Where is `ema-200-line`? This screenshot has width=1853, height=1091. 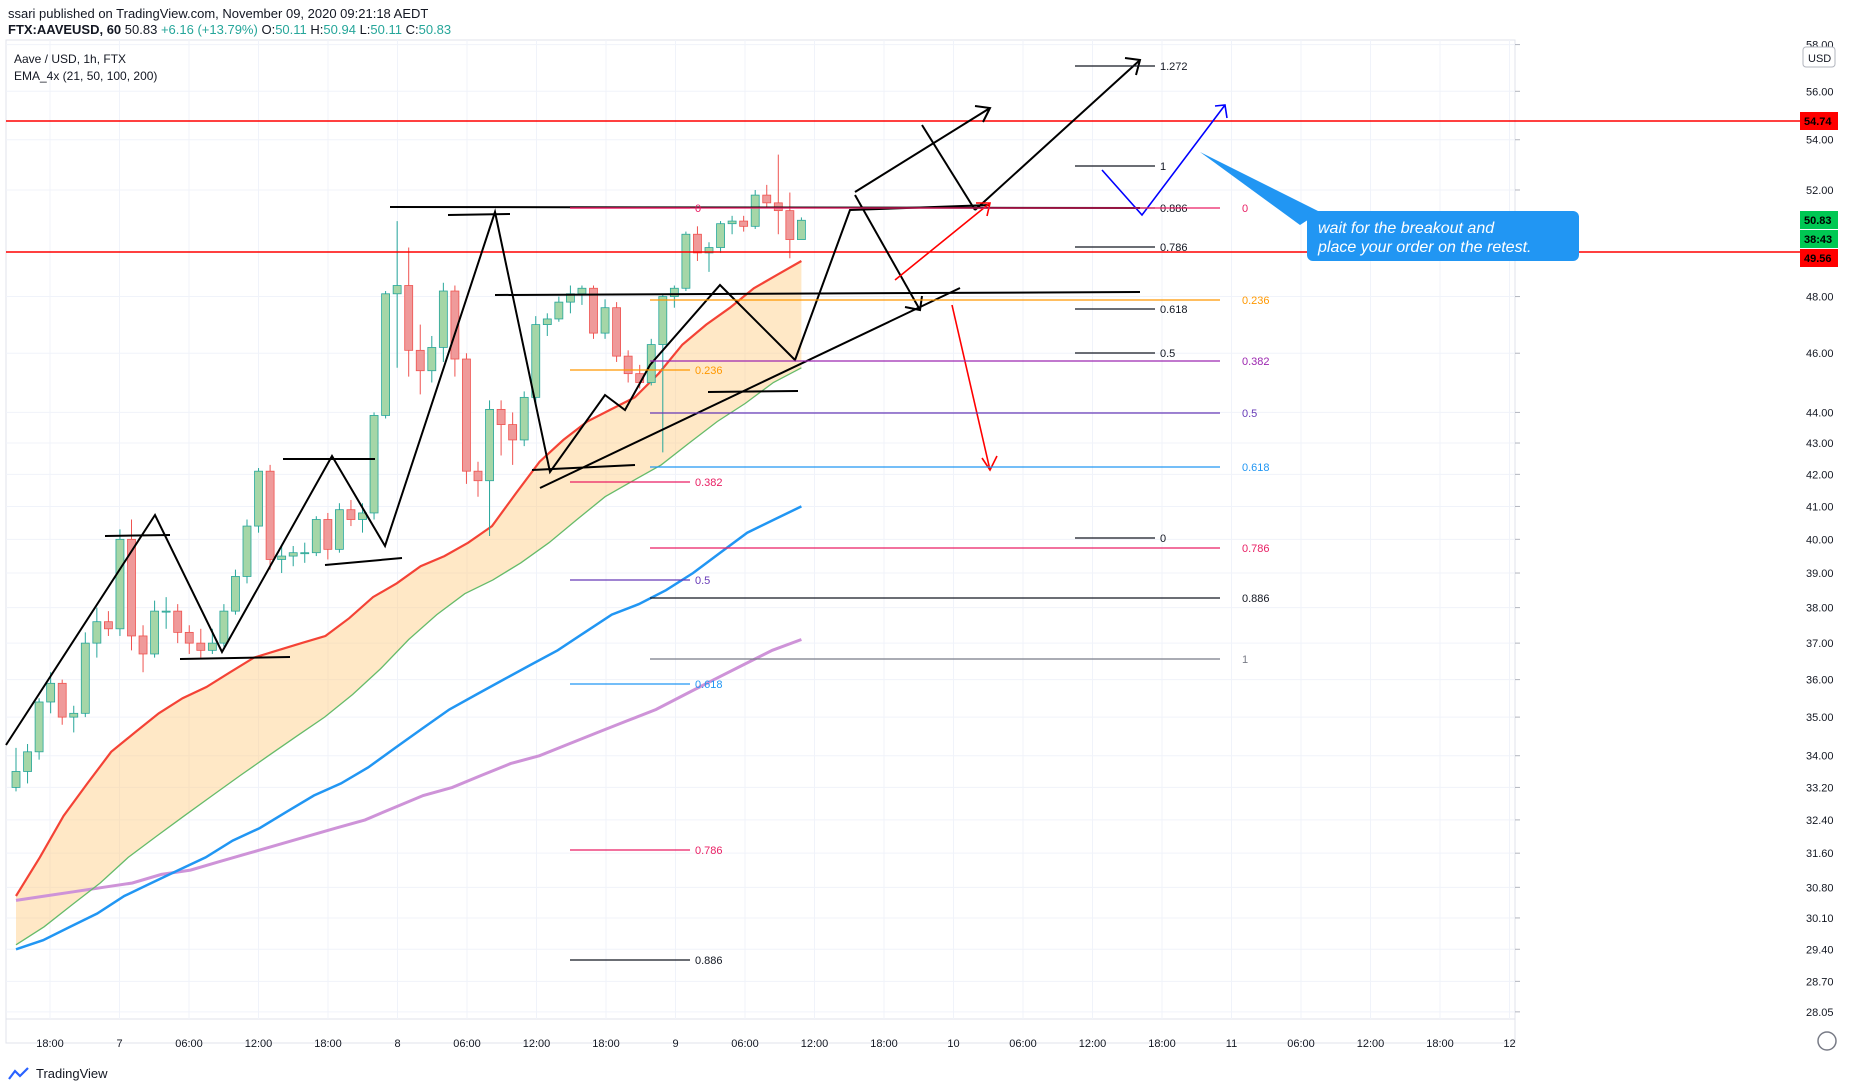 ema-200-line is located at coordinates (408, 770).